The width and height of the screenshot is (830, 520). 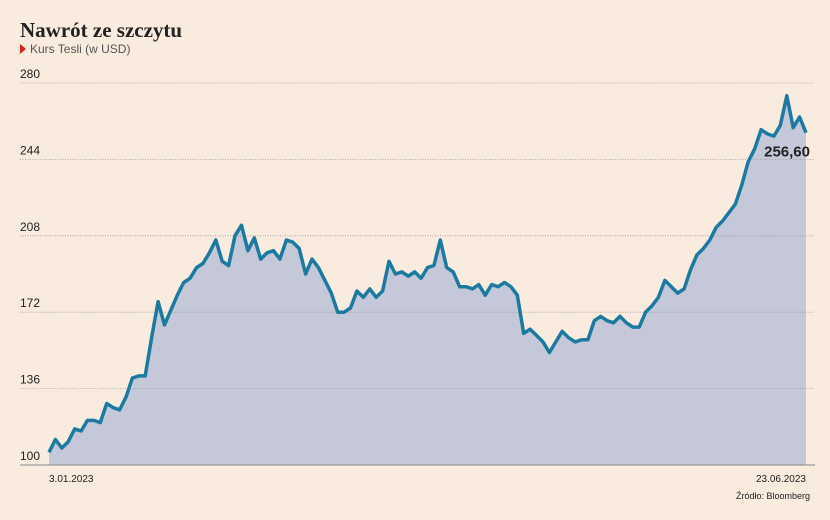 I want to click on subtitle-marker, so click(x=23, y=49).